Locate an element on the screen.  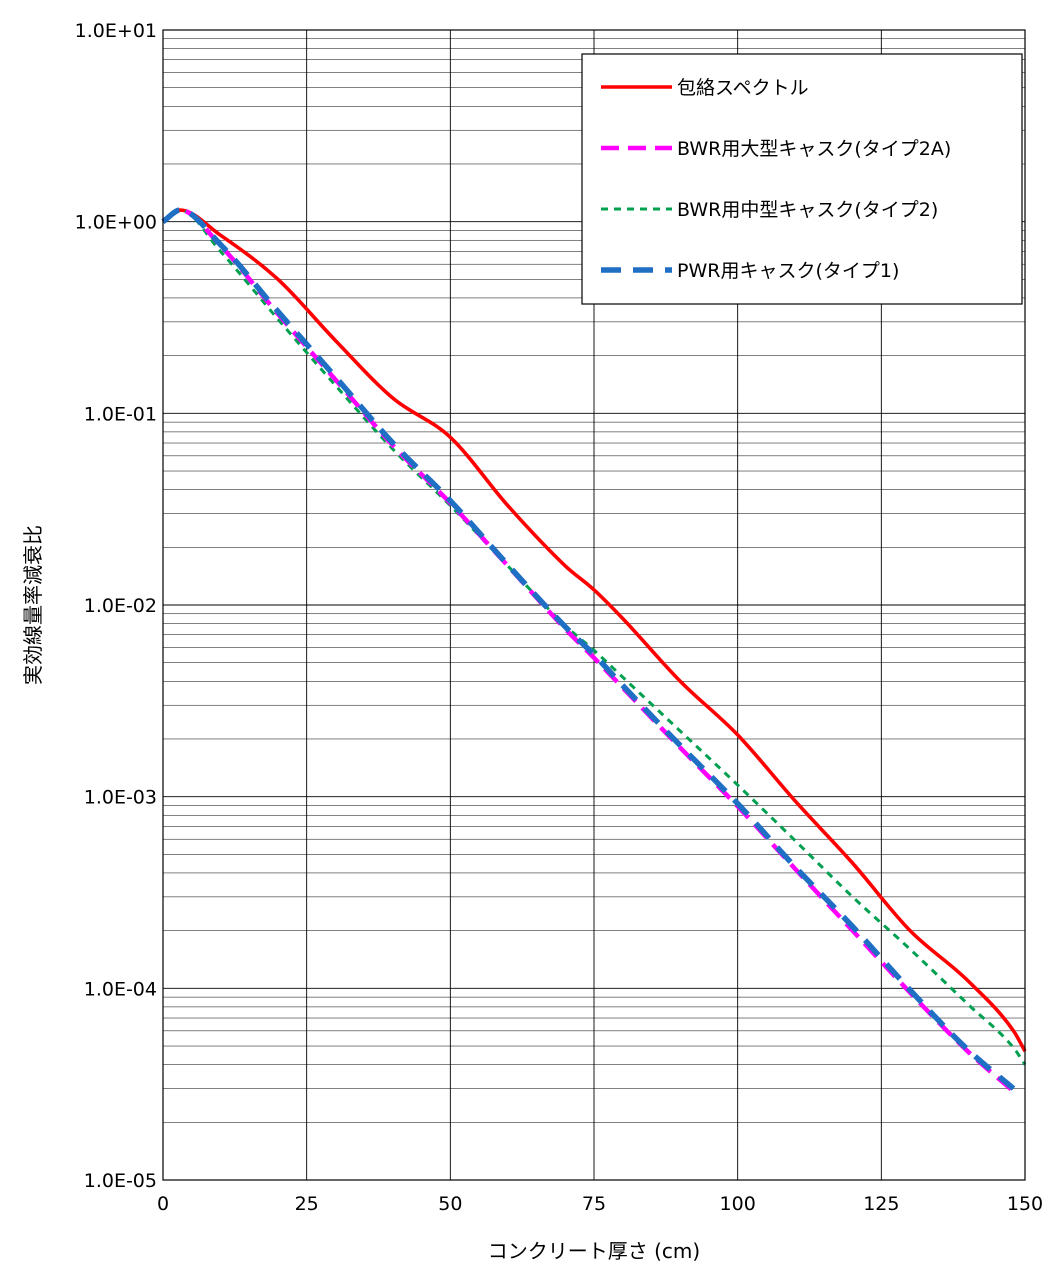
y-tick-label: 1.0E-01 is located at coordinates (120, 414).